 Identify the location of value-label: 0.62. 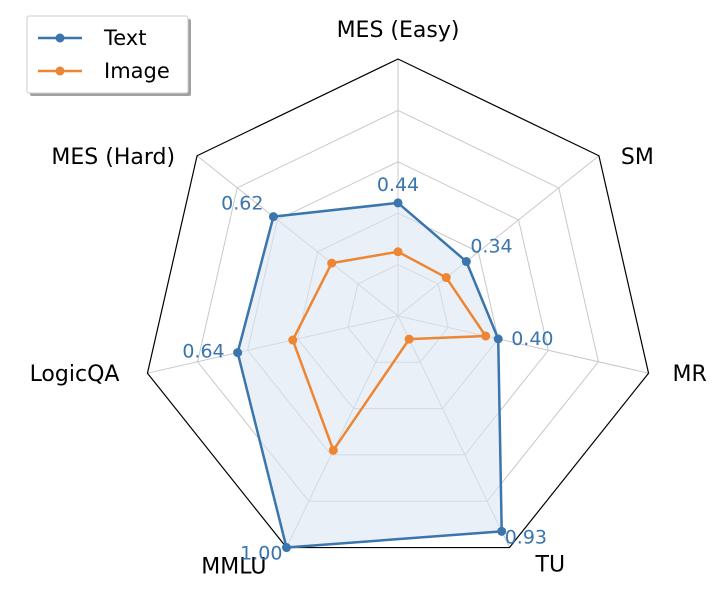
(242, 204).